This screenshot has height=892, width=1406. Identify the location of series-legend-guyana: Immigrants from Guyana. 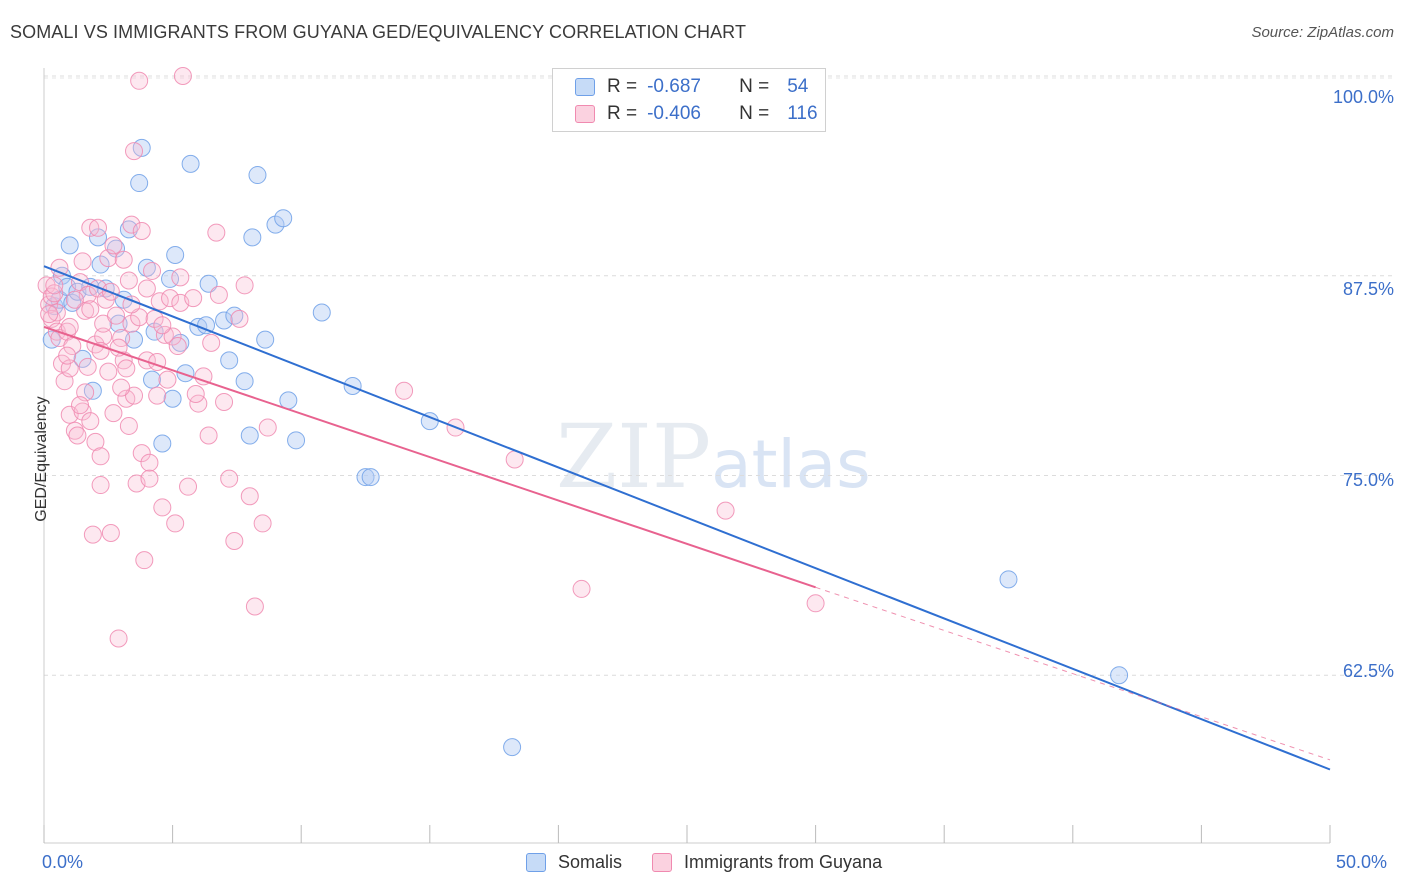
(767, 862).